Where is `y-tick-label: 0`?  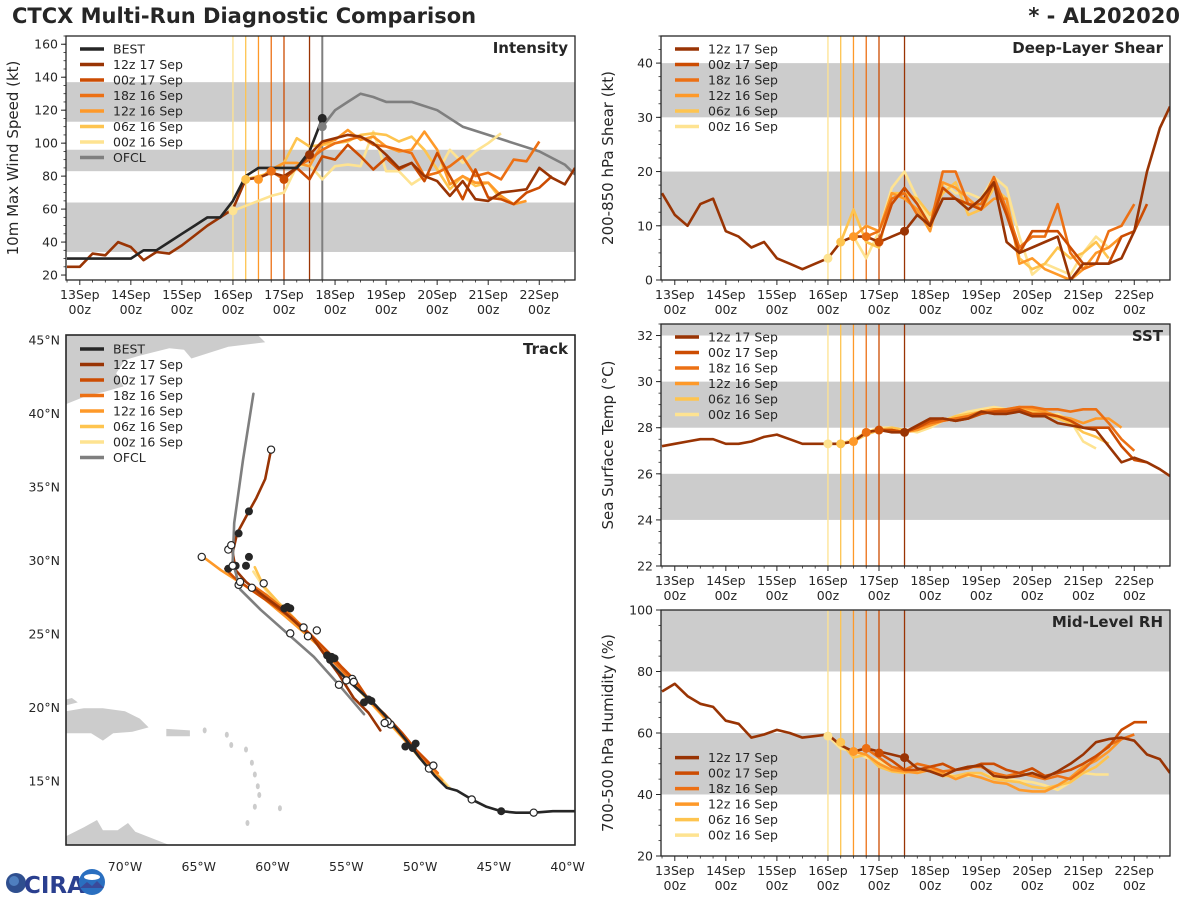 y-tick-label: 0 is located at coordinates (649, 280).